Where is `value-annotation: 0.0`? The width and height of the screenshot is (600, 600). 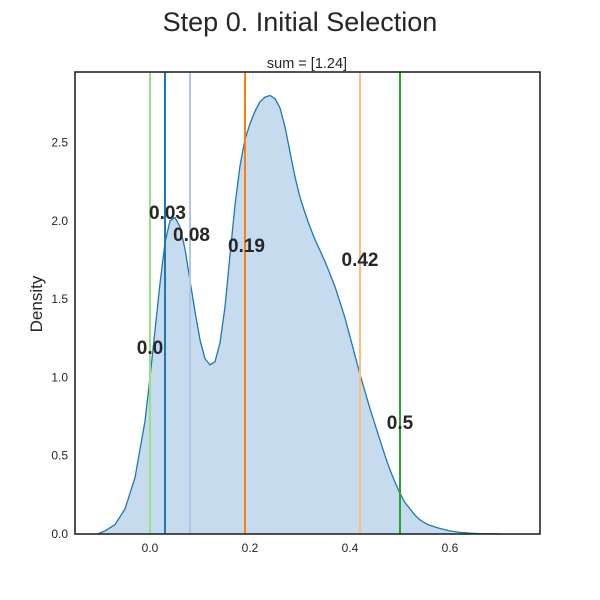
value-annotation: 0.0 is located at coordinates (150, 348).